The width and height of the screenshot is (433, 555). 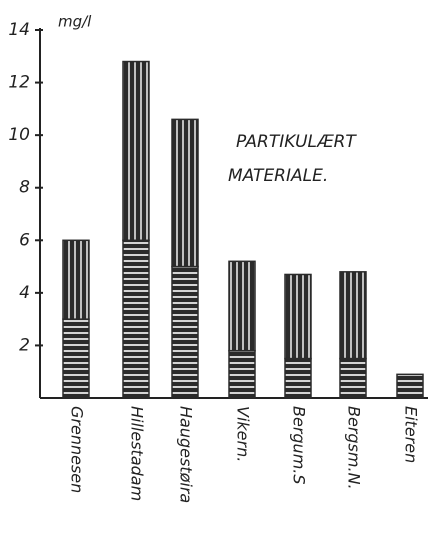 I want to click on y-tick-label: 6, so click(x=24, y=240).